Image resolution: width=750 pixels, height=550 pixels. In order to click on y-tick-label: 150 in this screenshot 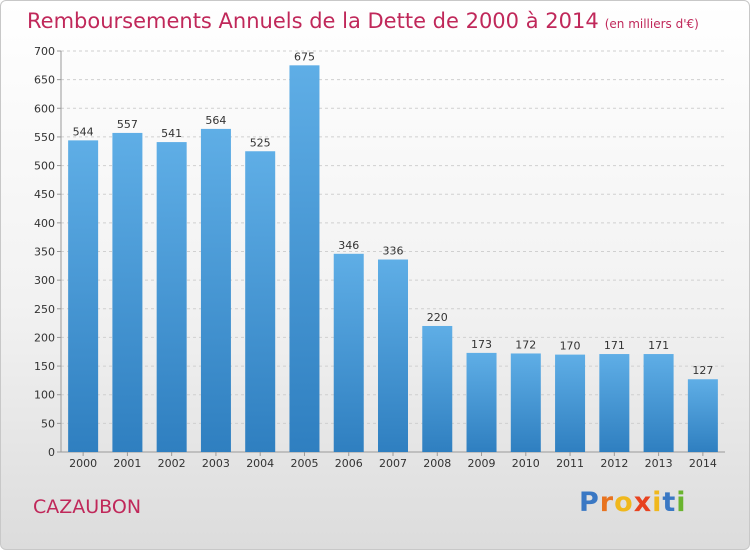, I will do `click(44, 366)`.